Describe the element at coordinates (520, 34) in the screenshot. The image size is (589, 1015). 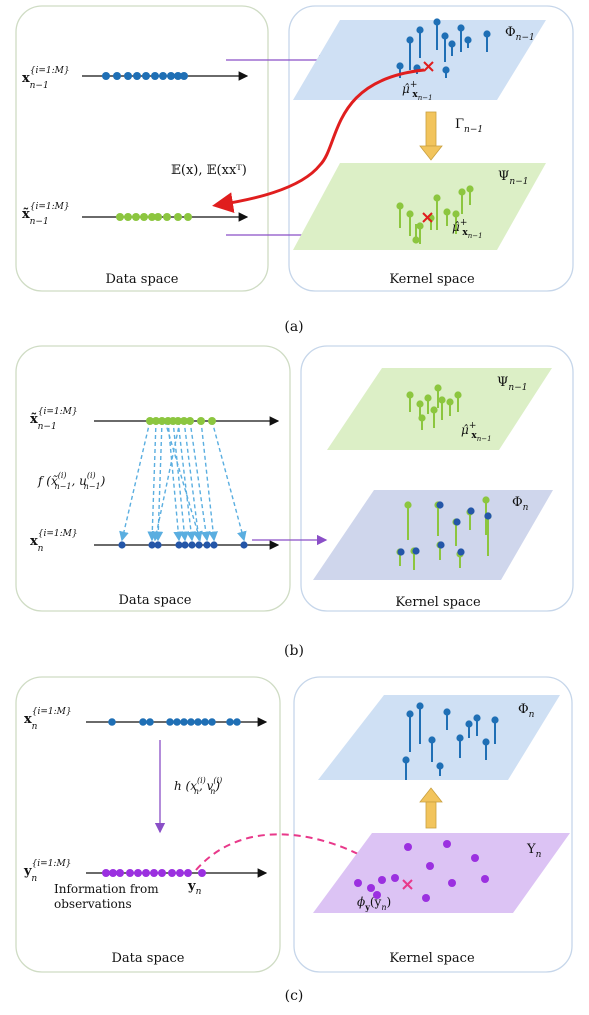
I see `panel-a-phi-label: Φn−1` at that location.